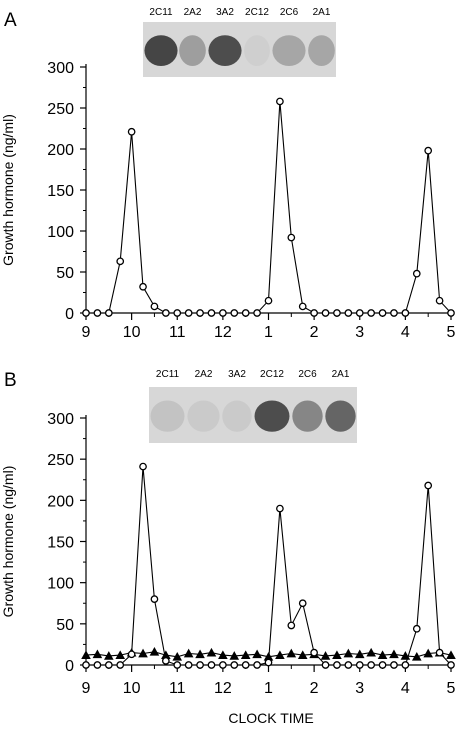 The image size is (474, 734). What do you see at coordinates (161, 12) in the screenshot?
I see `blot-label: 2C11` at bounding box center [161, 12].